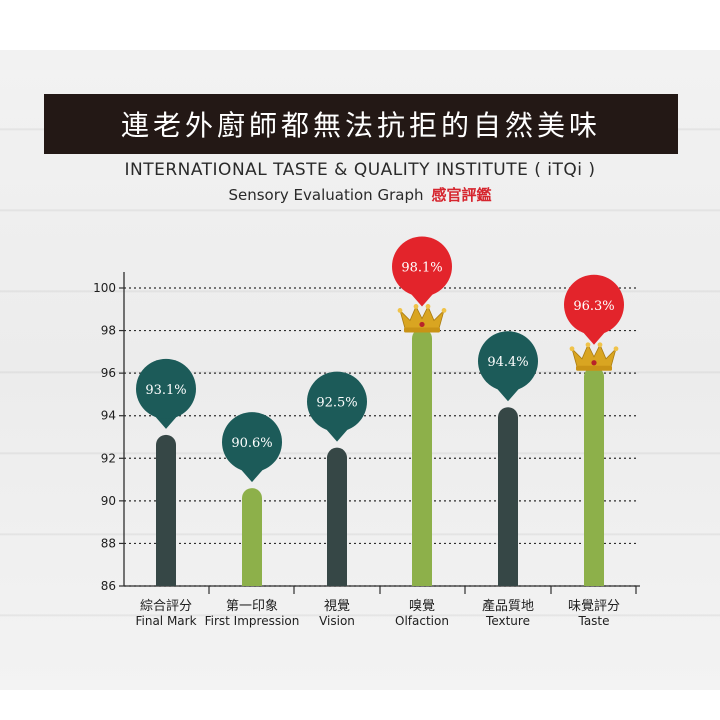 The width and height of the screenshot is (720, 720). Describe the element at coordinates (252, 606) in the screenshot. I see `x-tick-label-cn: 第一印象` at that location.